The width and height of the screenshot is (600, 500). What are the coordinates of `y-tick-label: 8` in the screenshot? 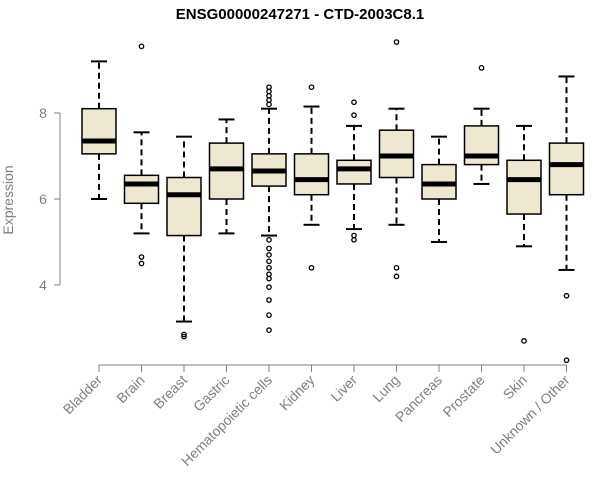 It's located at (43, 113).